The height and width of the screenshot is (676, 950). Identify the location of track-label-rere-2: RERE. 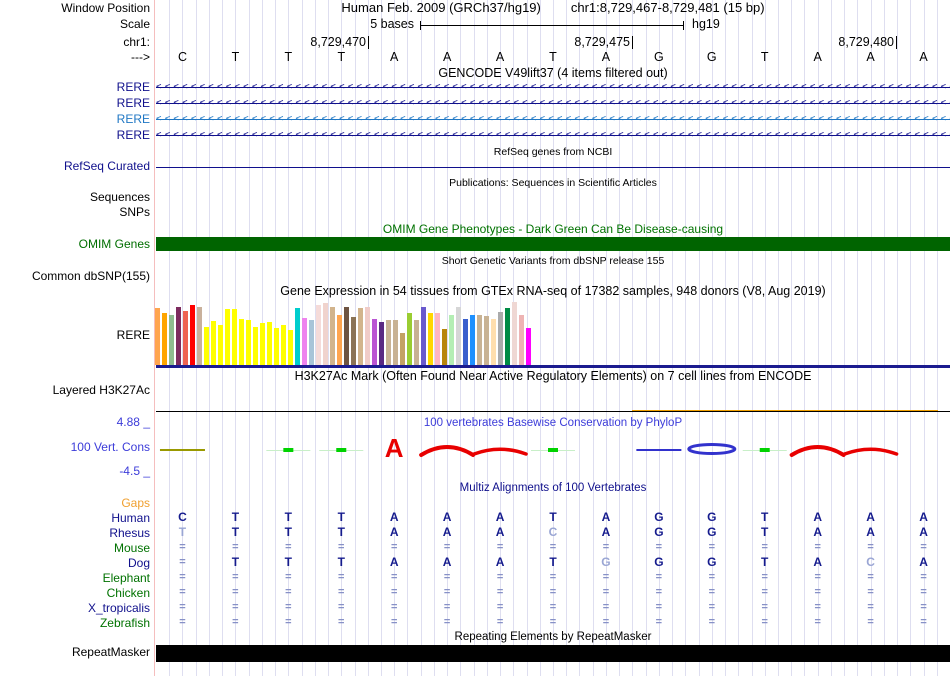
(133, 103).